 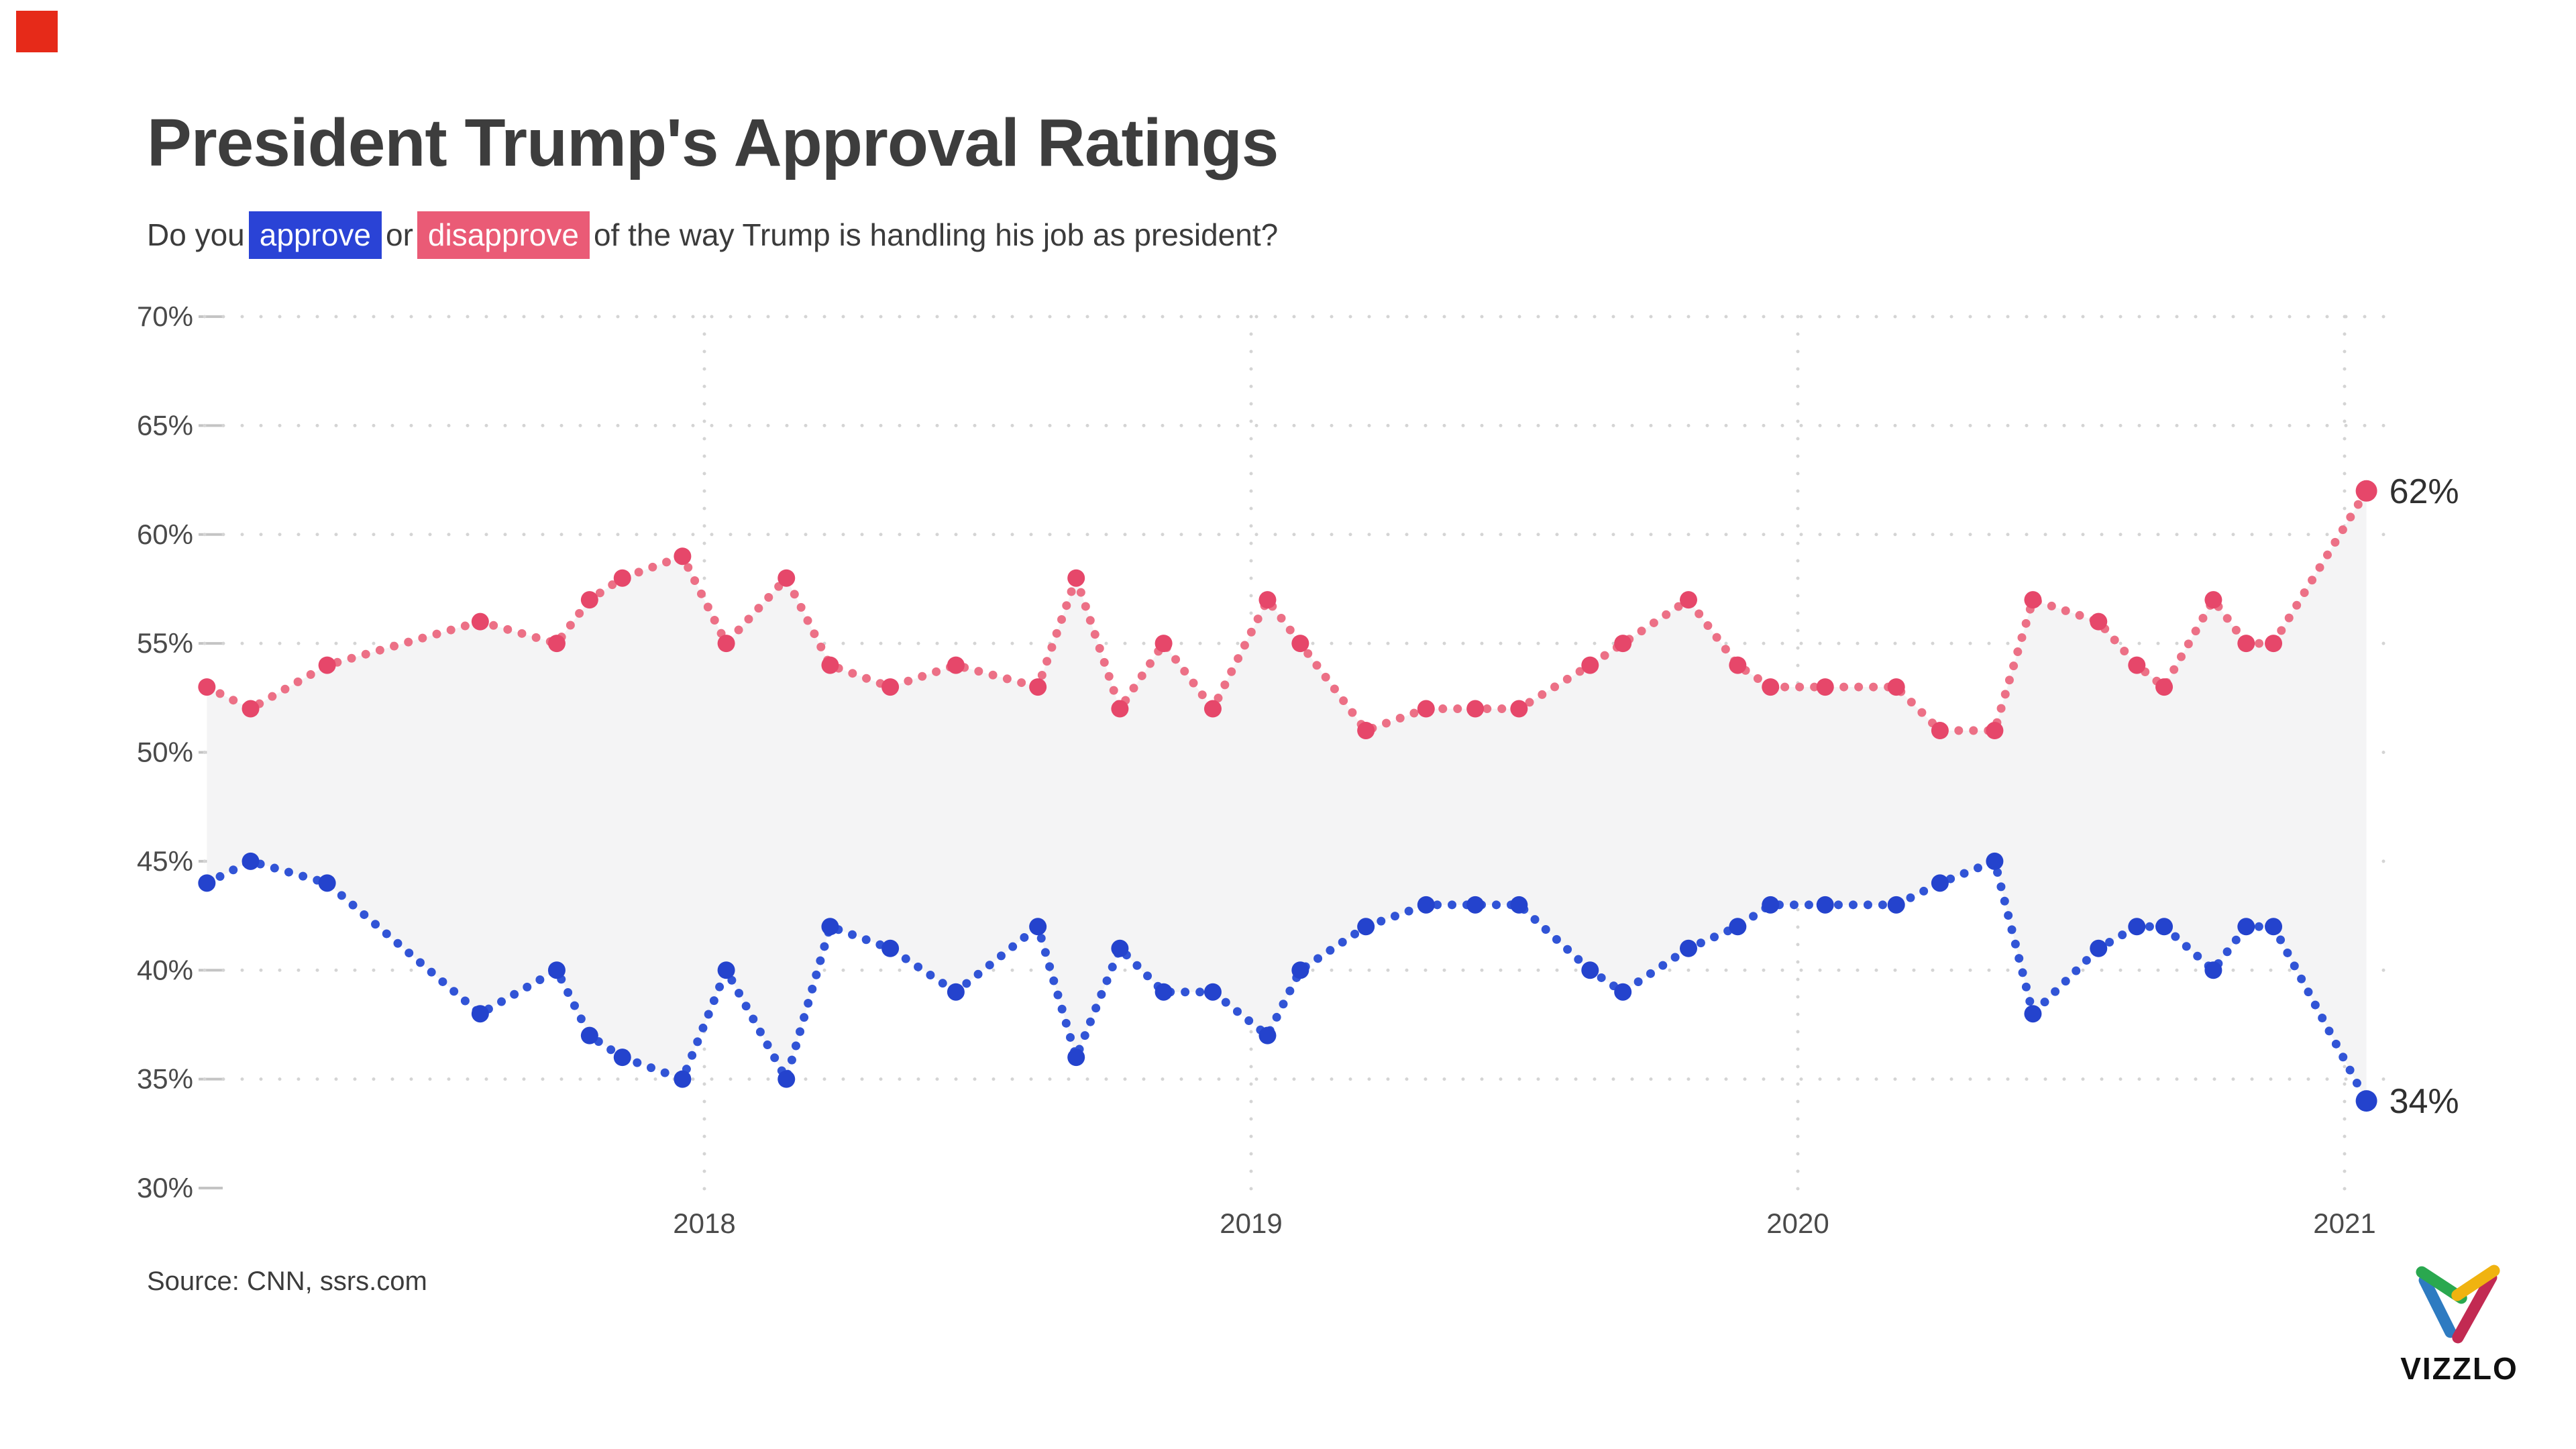 I want to click on x-tick-label: 2019, so click(x=1251, y=1223).